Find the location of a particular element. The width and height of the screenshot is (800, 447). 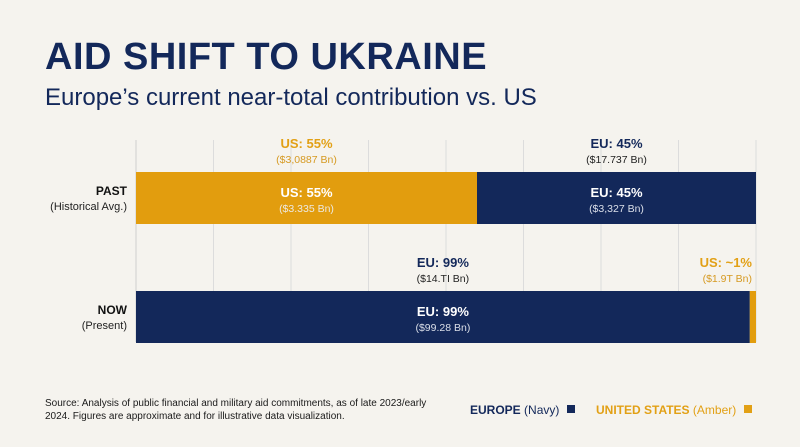

legend-us-paren: (Amber) is located at coordinates (714, 410).